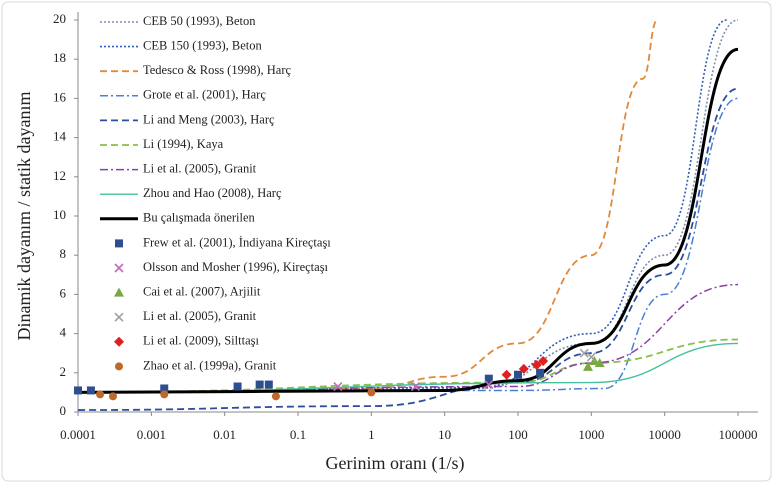 This screenshot has width=773, height=488. Describe the element at coordinates (63, 410) in the screenshot. I see `y-tick-label: 0` at that location.